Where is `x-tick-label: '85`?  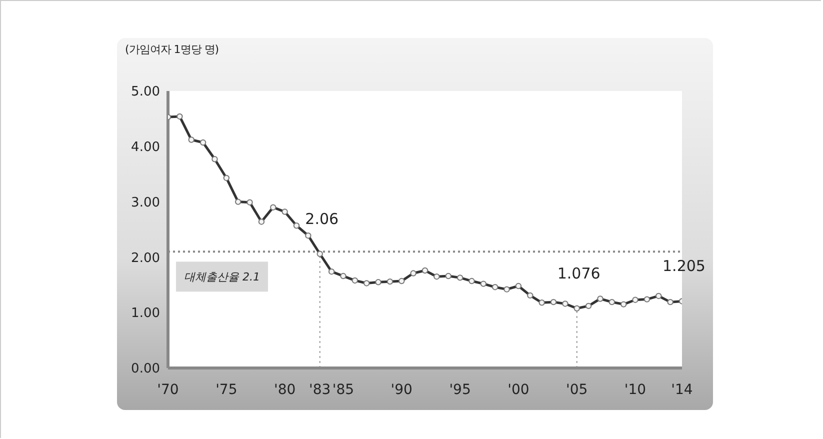 x-tick-label: '85 is located at coordinates (343, 390).